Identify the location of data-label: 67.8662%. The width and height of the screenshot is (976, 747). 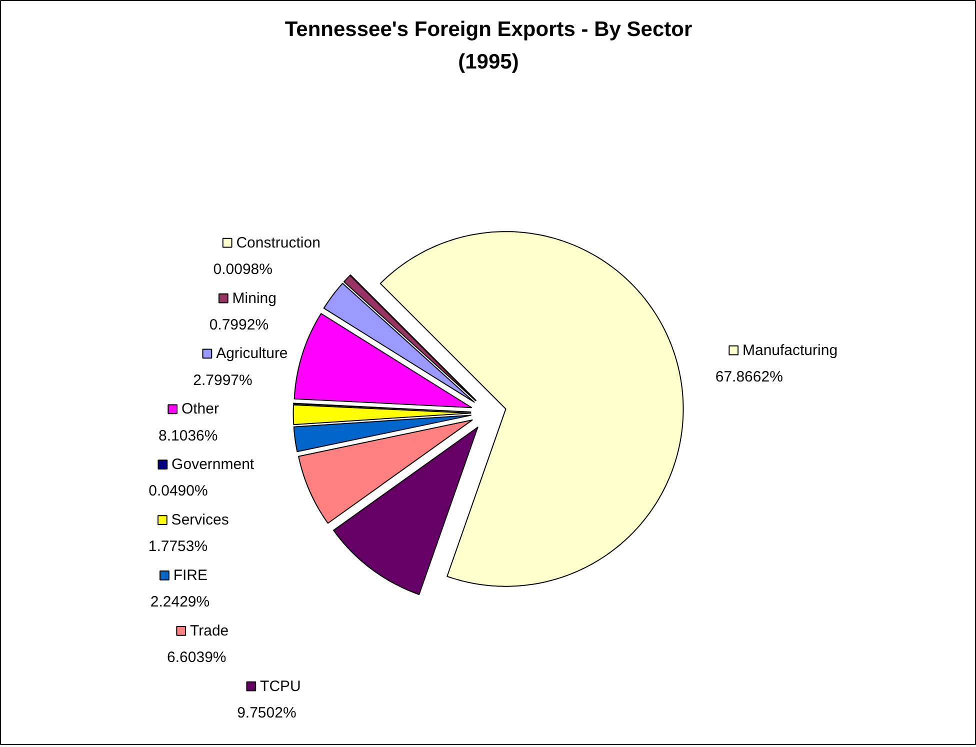
(749, 377).